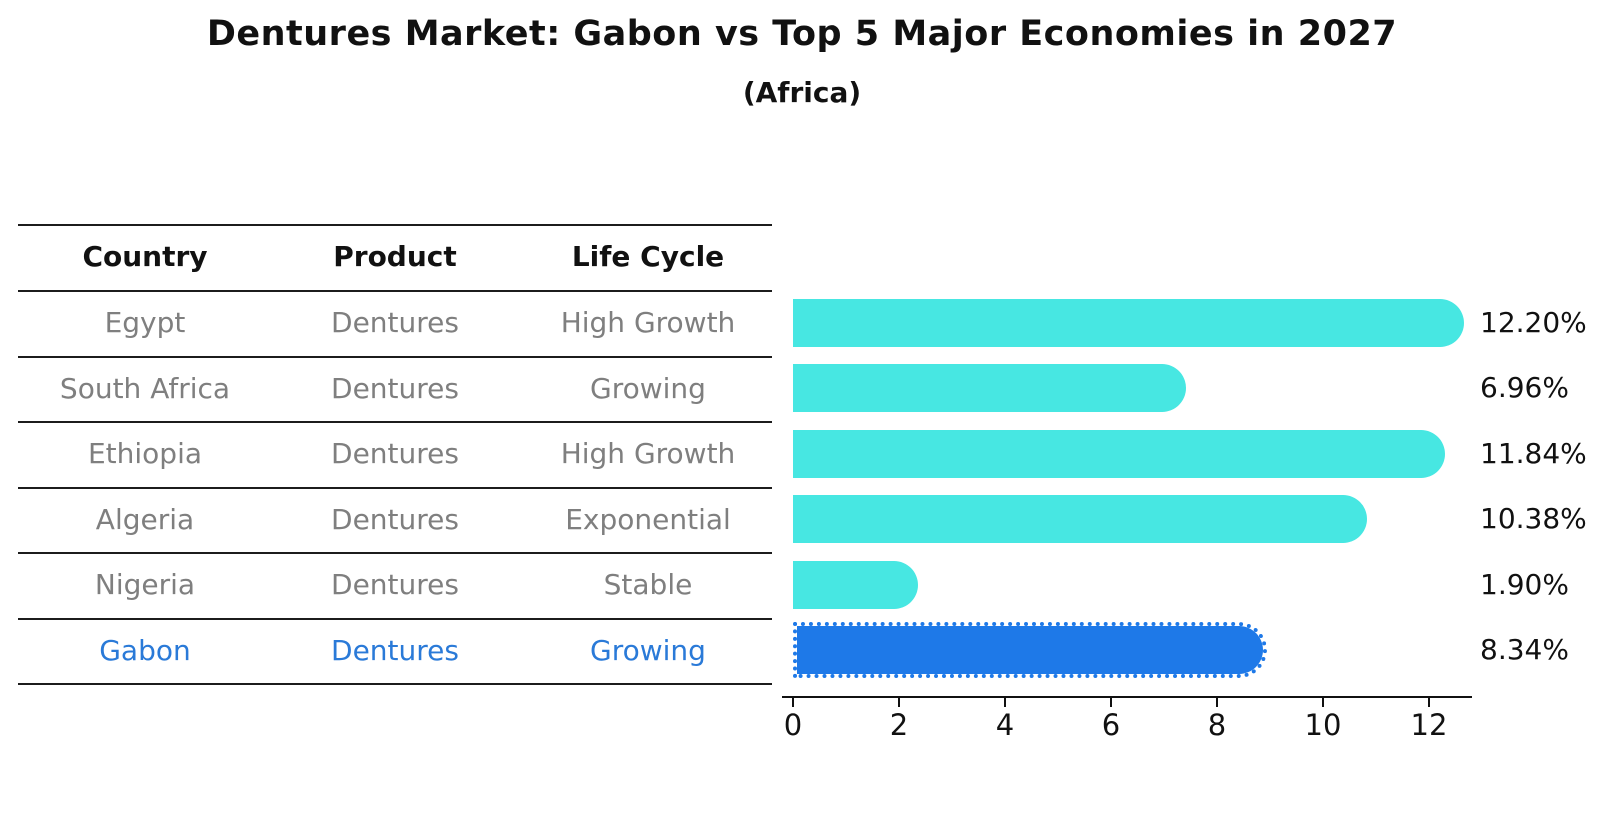 The height and width of the screenshot is (823, 1604). What do you see at coordinates (395, 650) in the screenshot?
I see `table-cell-product-gabon: Dentures` at bounding box center [395, 650].